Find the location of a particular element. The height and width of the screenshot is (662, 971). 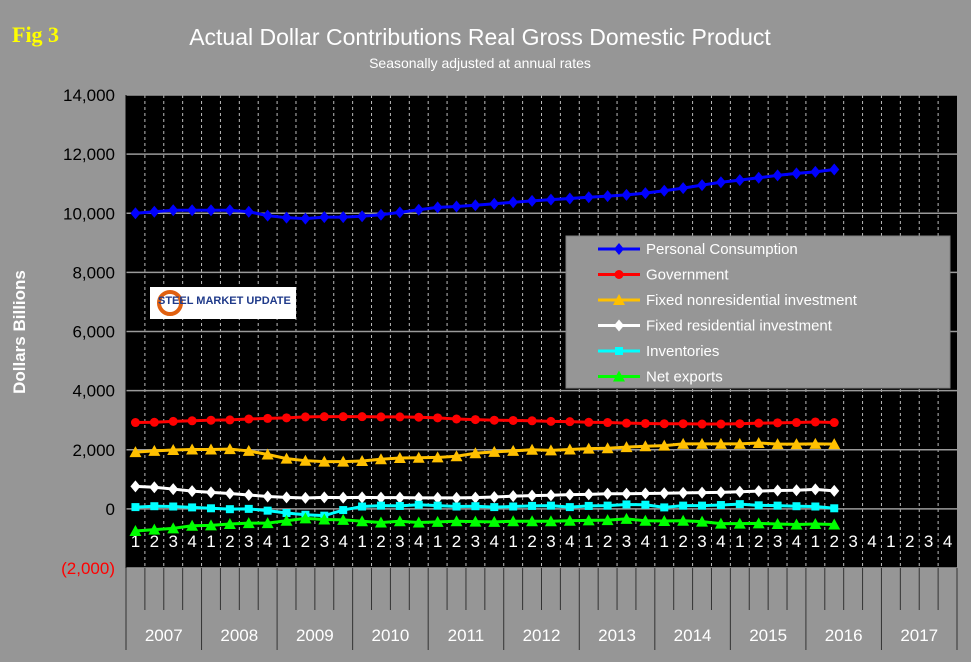

series-net-exports is located at coordinates (485, 524).